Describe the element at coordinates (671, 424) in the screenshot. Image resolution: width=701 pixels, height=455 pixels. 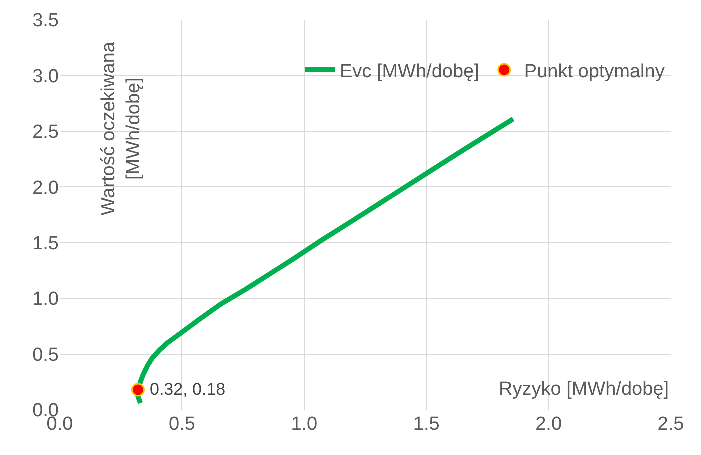
I see `x-tick-label: 2.5` at that location.